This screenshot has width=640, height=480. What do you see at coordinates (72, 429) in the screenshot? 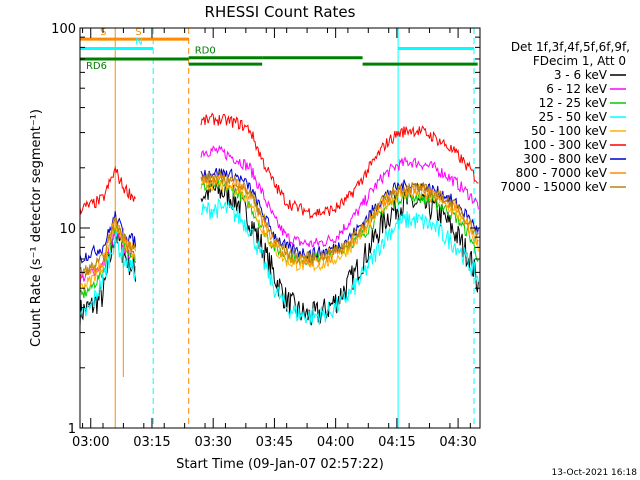
I see `y-tick-label-0: 1` at bounding box center [72, 429].